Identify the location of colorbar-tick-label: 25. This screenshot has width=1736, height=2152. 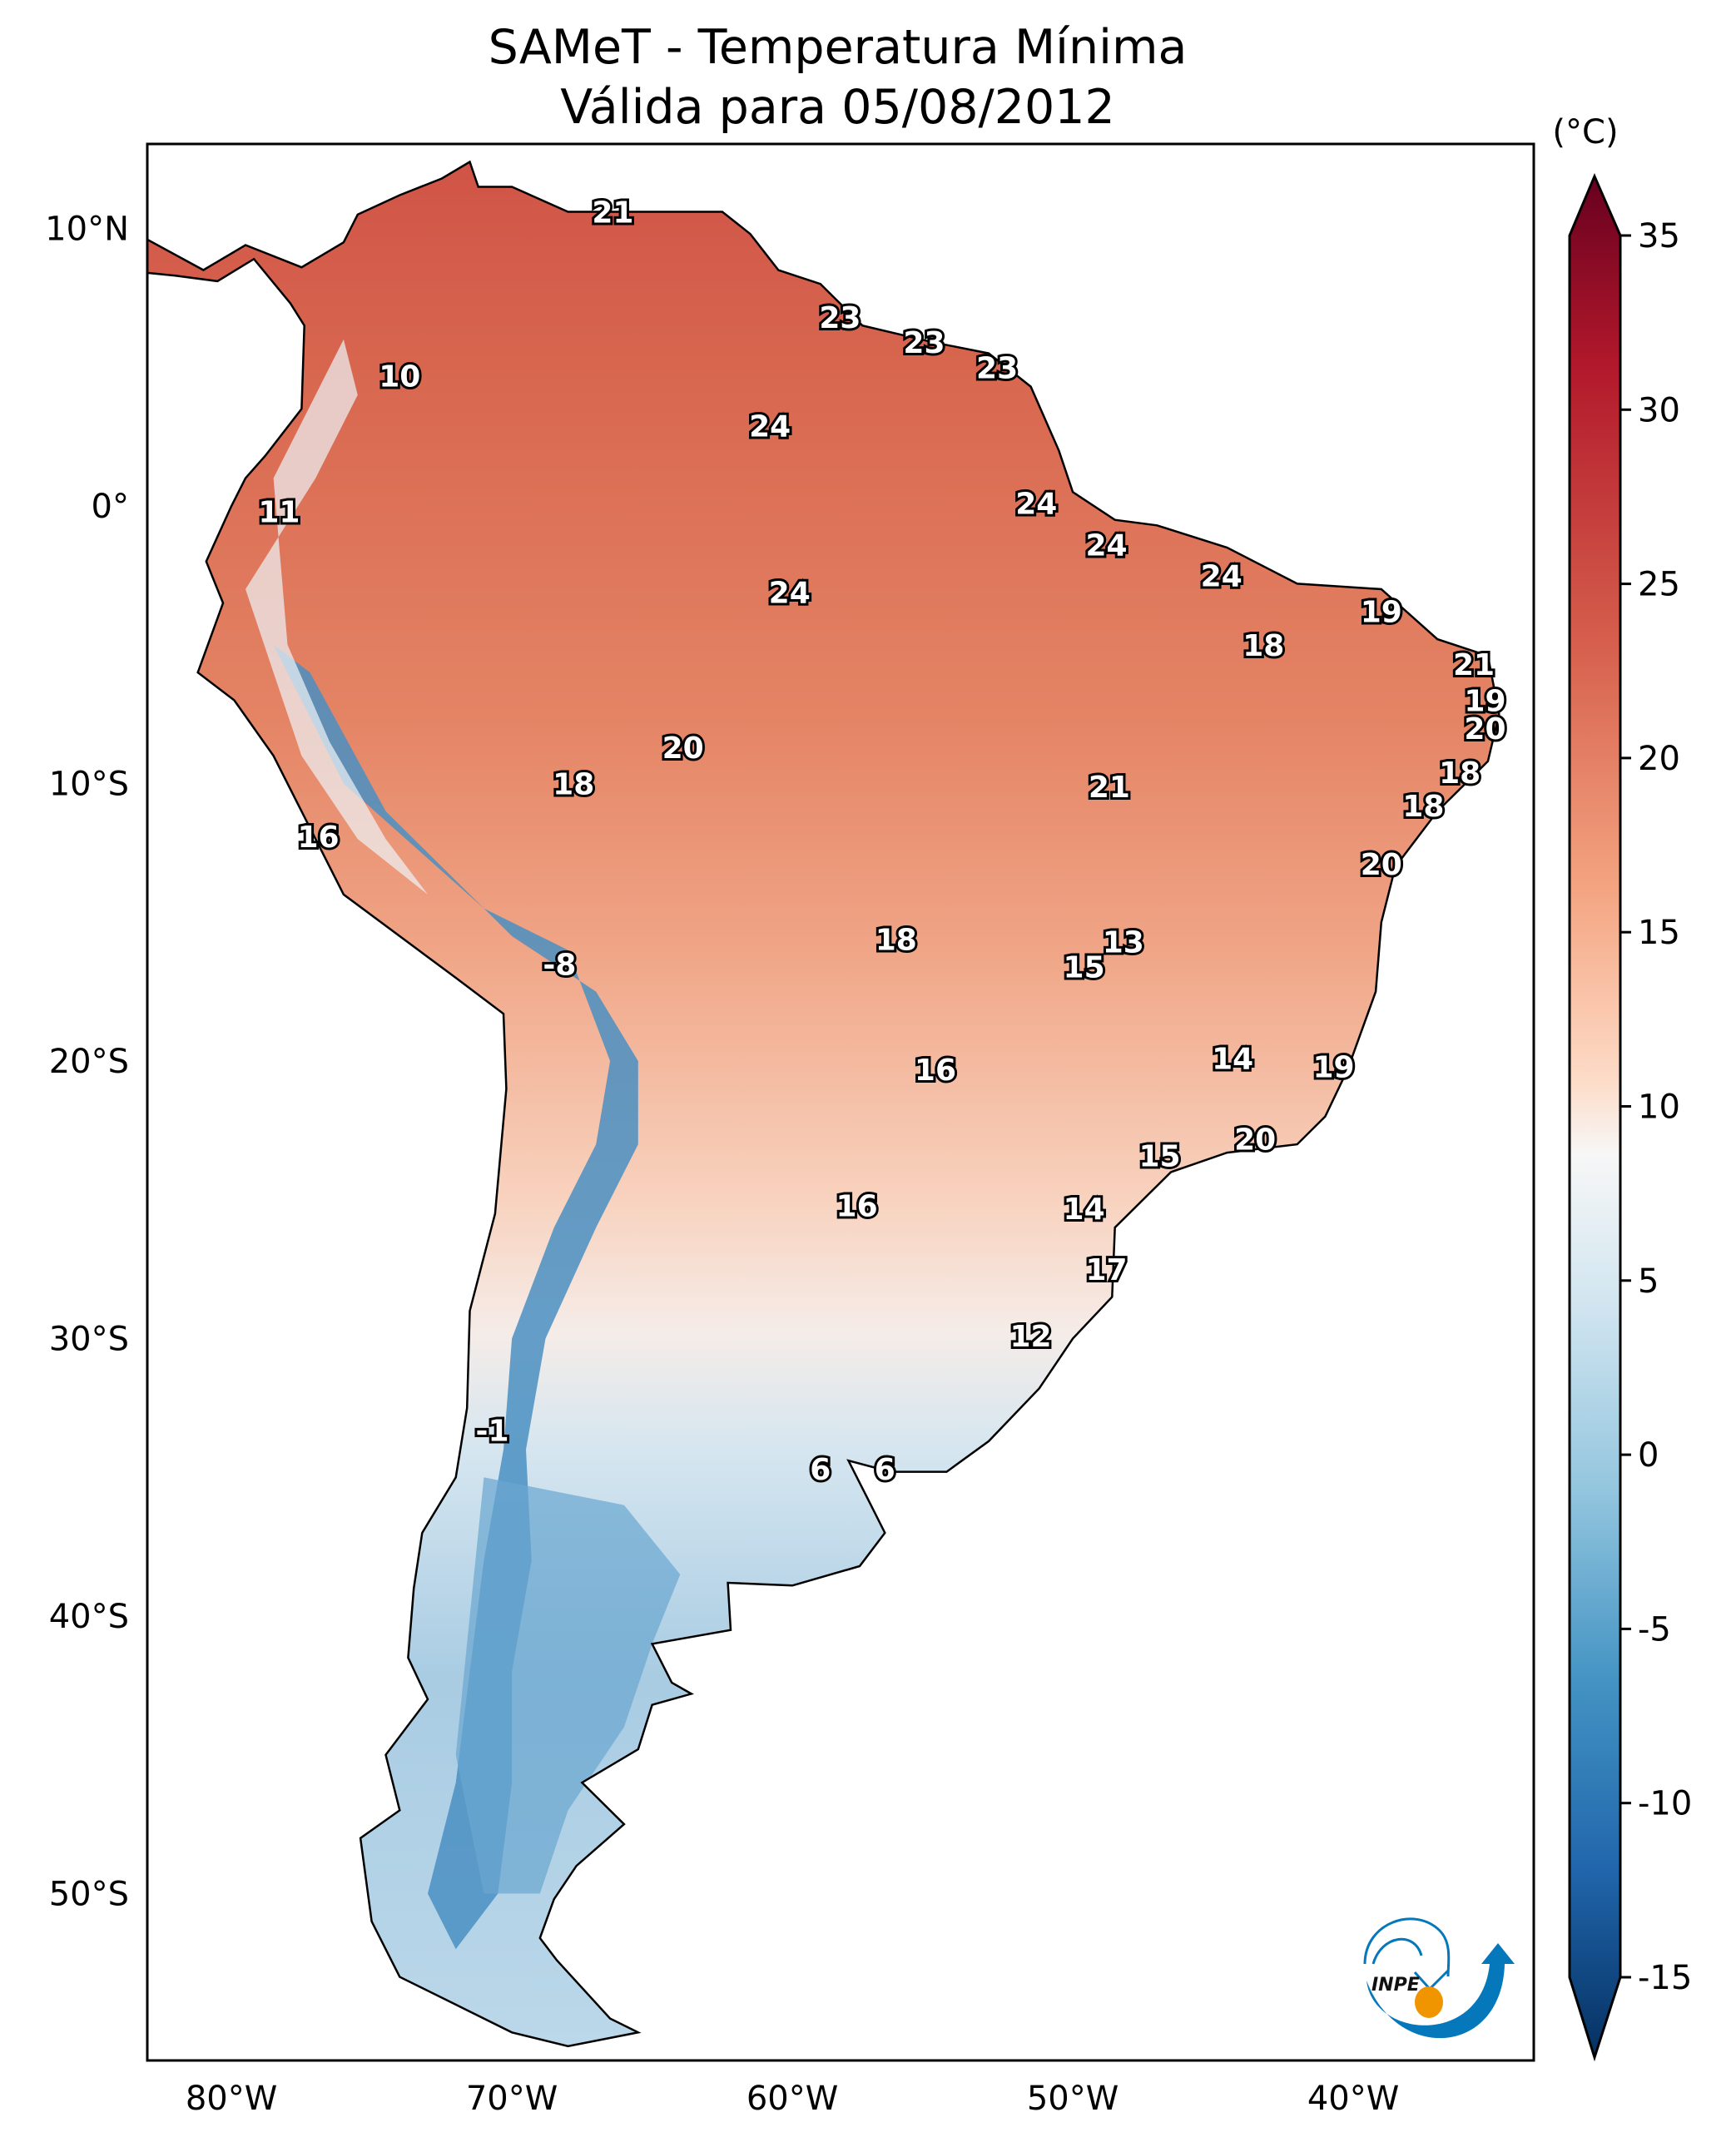
(1659, 585).